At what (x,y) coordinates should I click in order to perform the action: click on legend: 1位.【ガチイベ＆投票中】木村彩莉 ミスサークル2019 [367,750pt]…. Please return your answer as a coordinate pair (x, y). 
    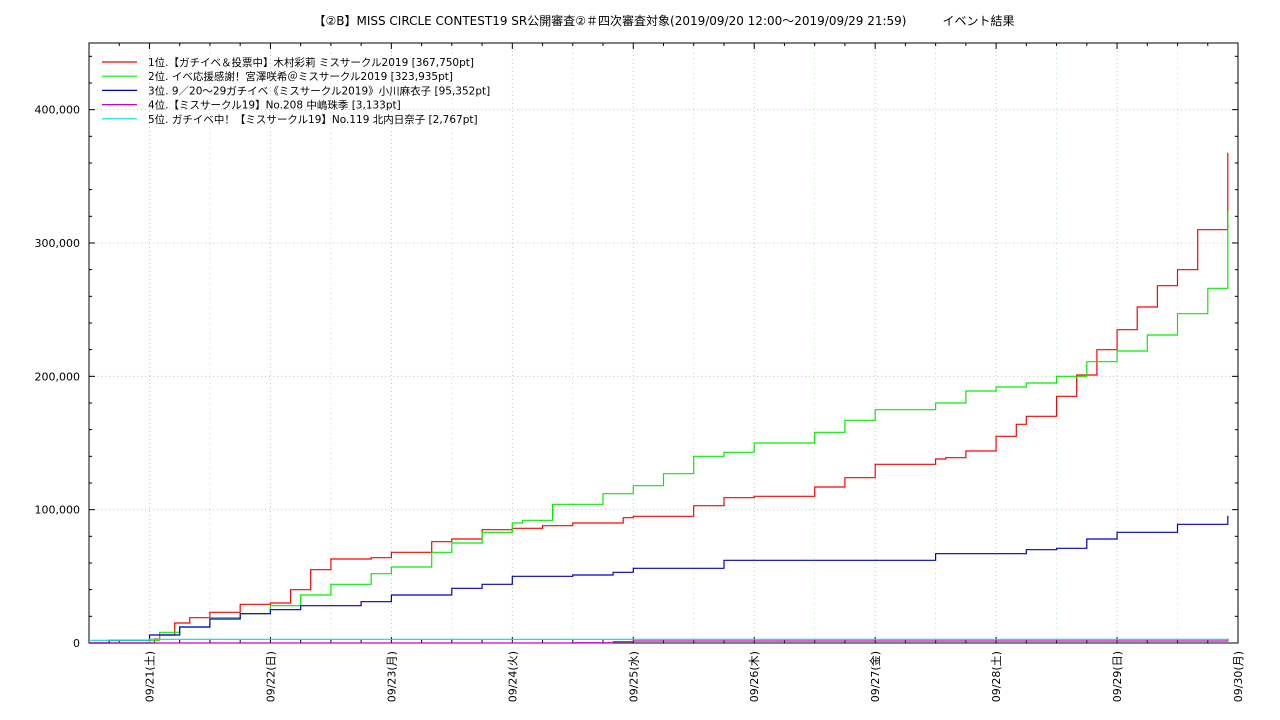
    Looking at the image, I should click on (296, 91).